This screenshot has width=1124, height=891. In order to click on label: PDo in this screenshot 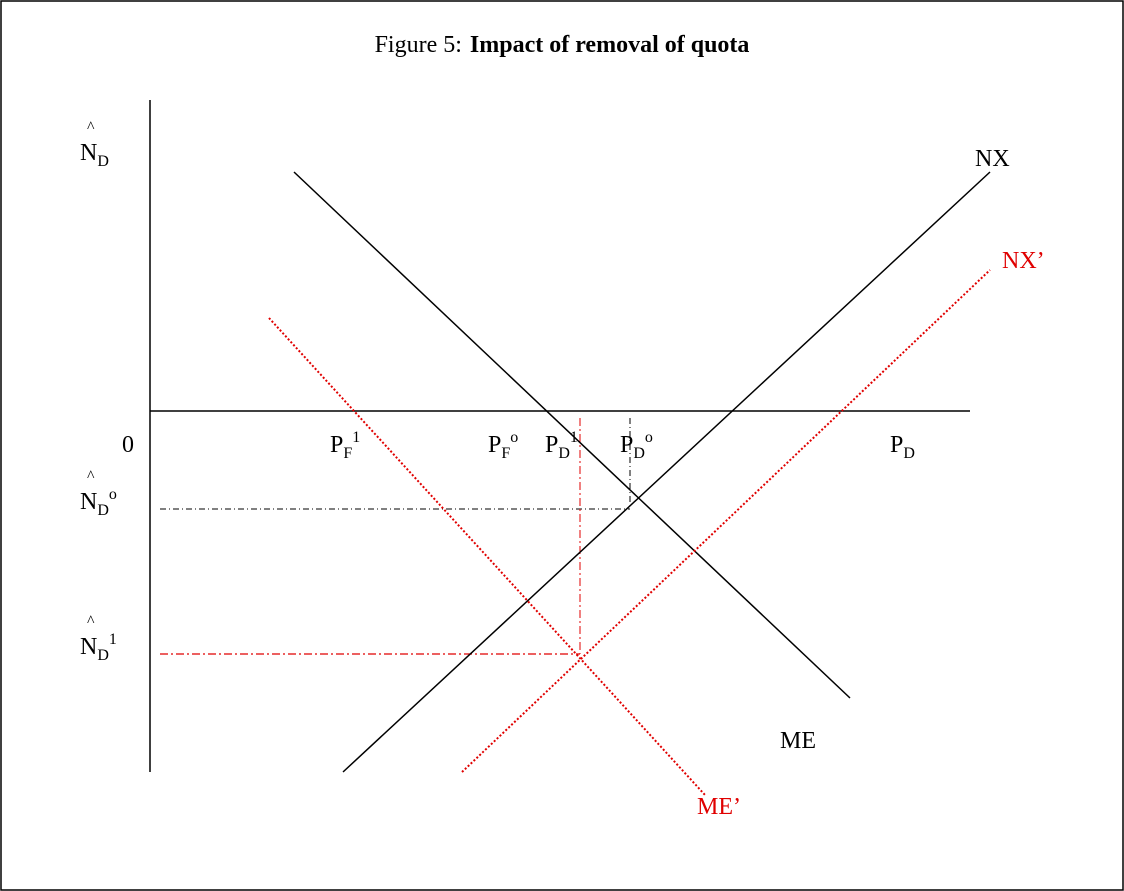, I will do `click(636, 445)`.